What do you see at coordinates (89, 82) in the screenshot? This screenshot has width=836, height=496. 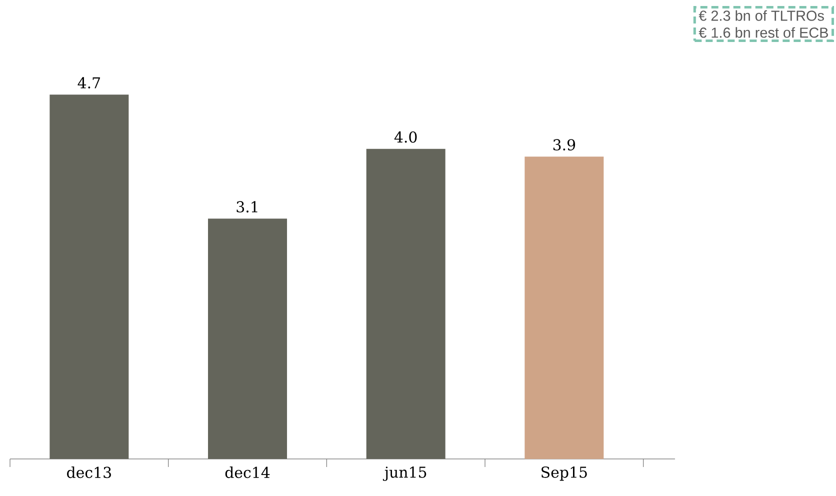 I see `data-label: 4.7` at bounding box center [89, 82].